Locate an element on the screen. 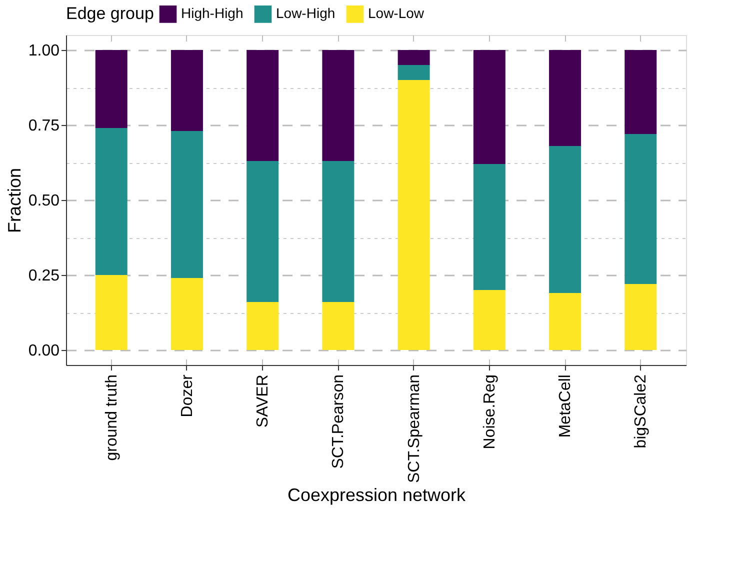 Image resolution: width=730 pixels, height=578 pixels. y-tick-label: 0.00 is located at coordinates (44, 351).